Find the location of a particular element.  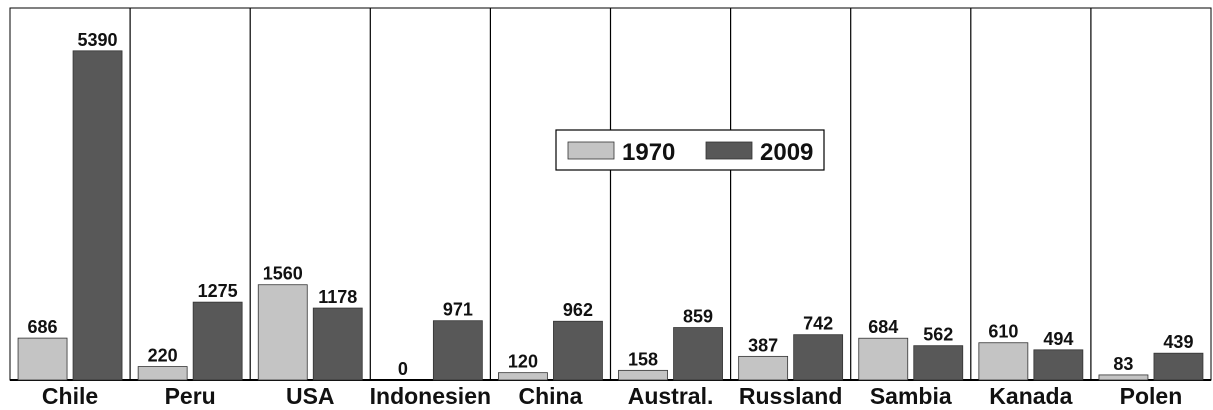

value-label: 1178 is located at coordinates (337, 297).